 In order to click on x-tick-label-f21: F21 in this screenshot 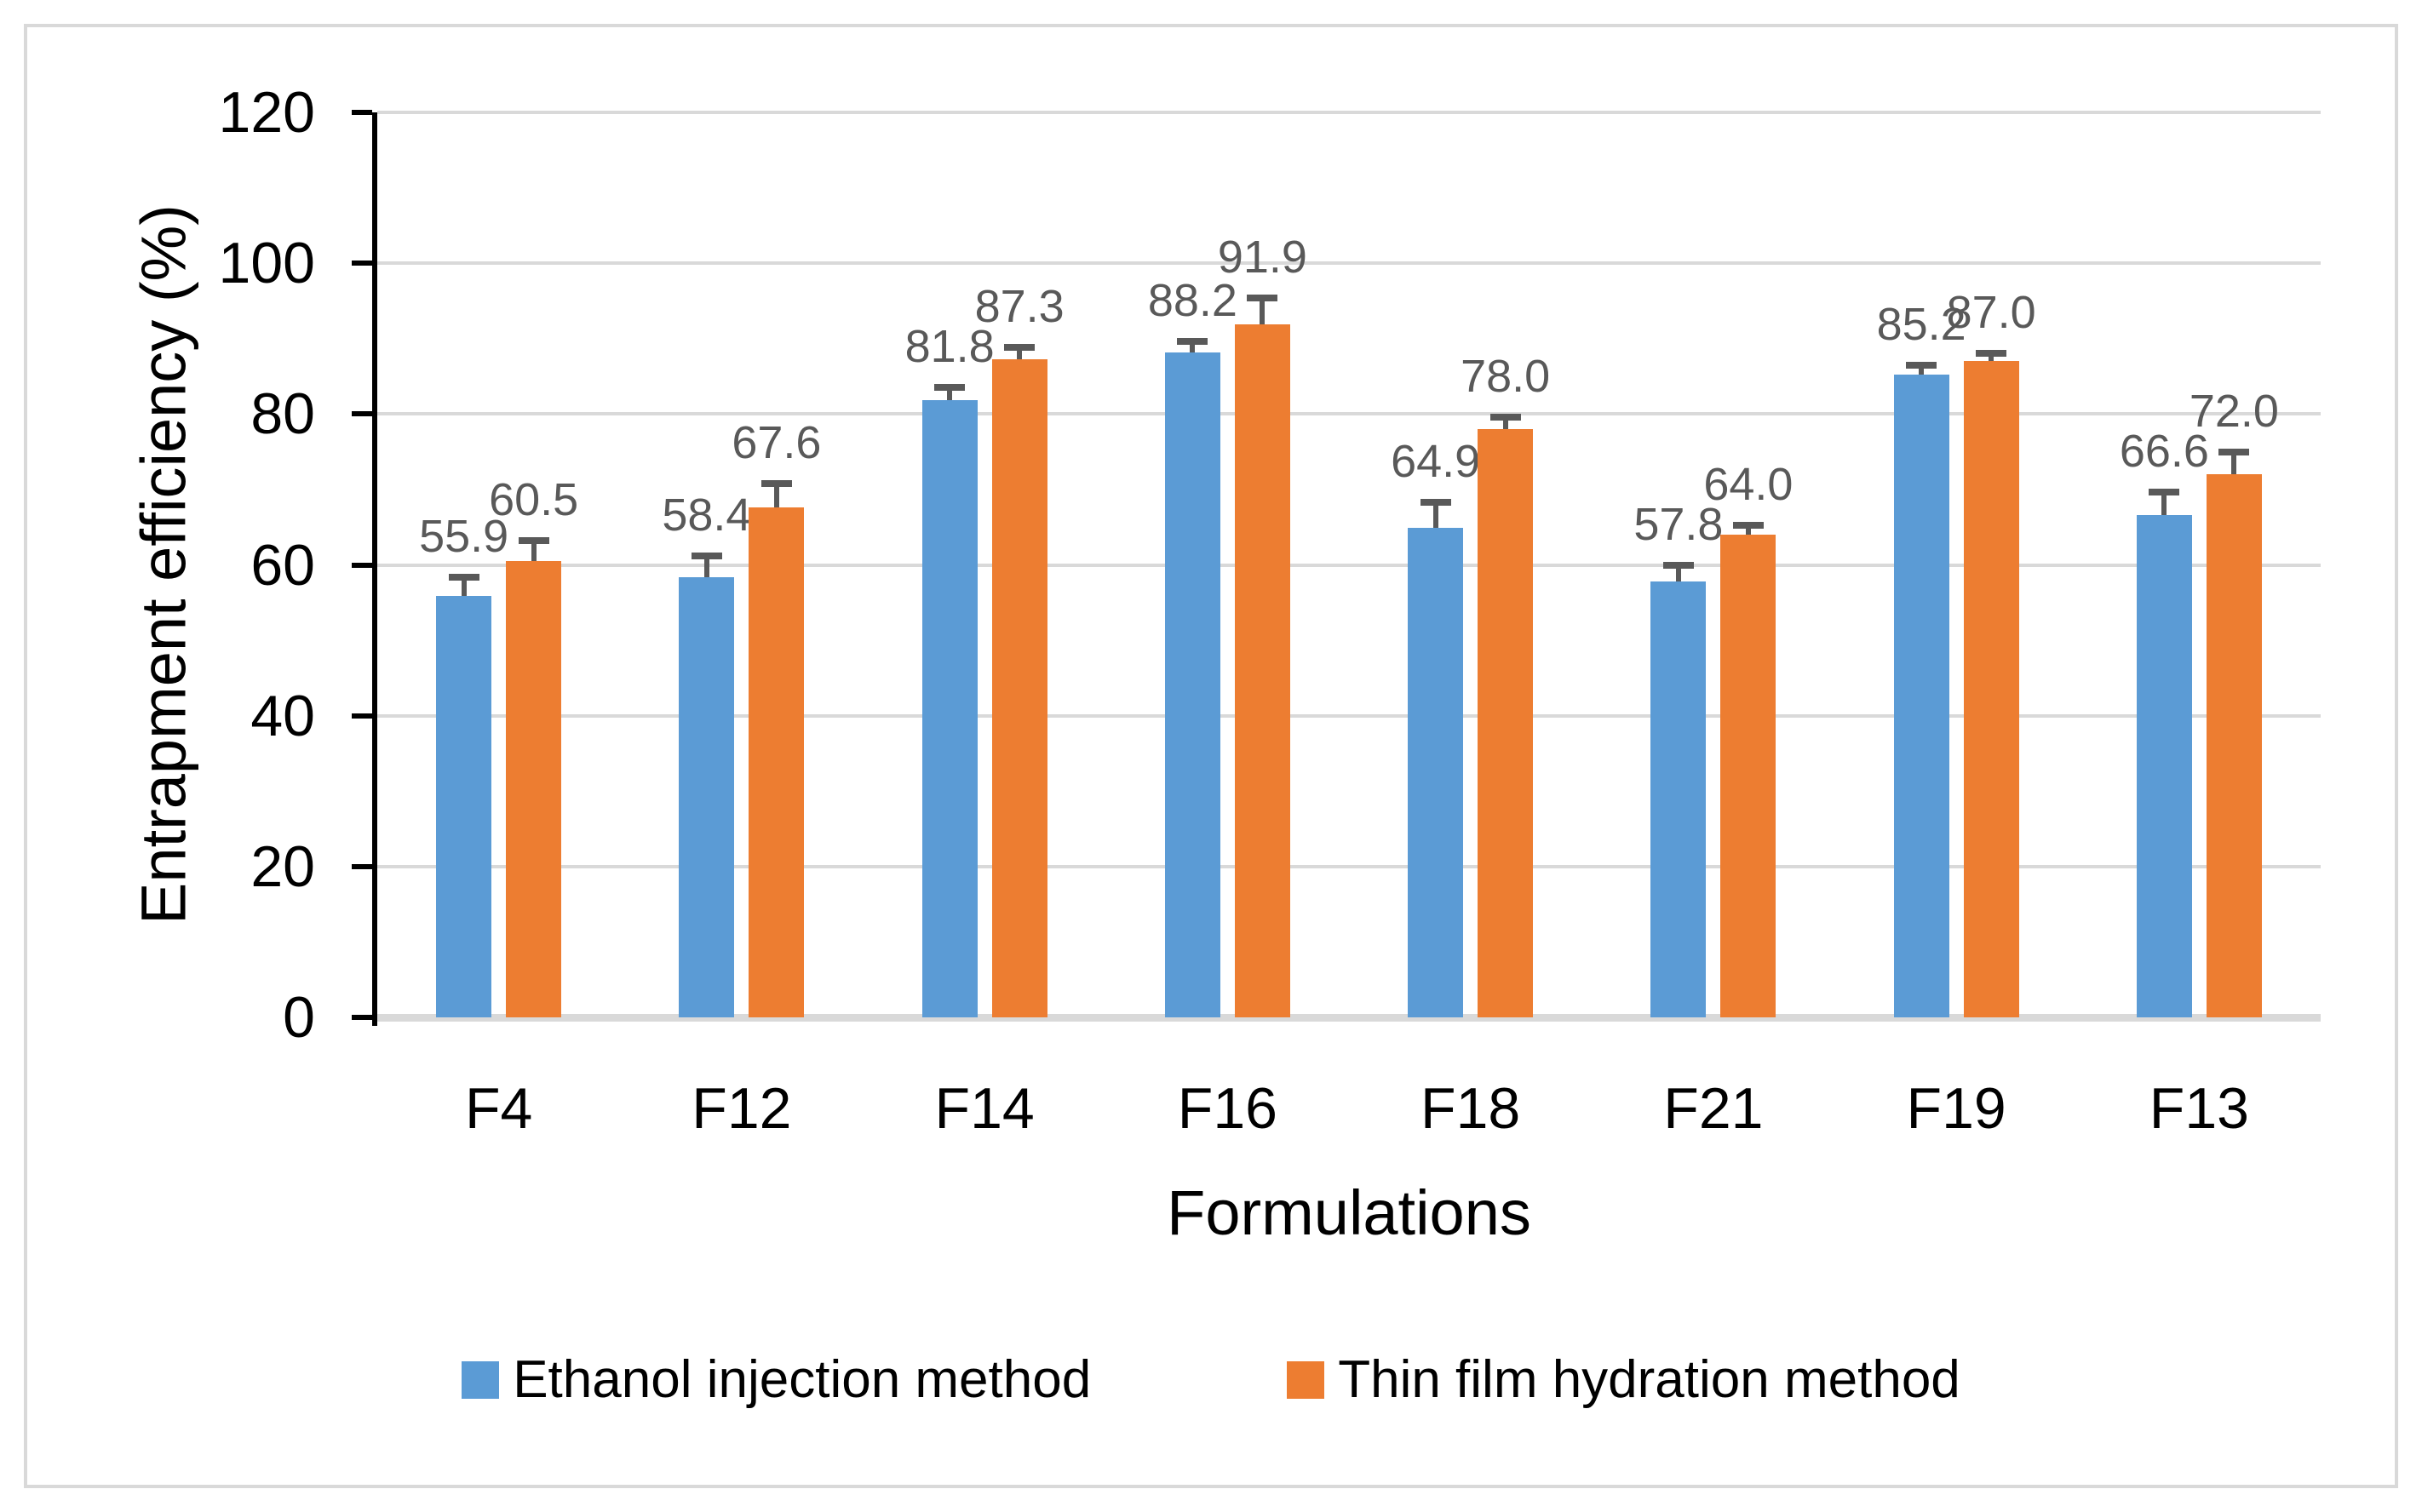, I will do `click(1713, 1108)`.